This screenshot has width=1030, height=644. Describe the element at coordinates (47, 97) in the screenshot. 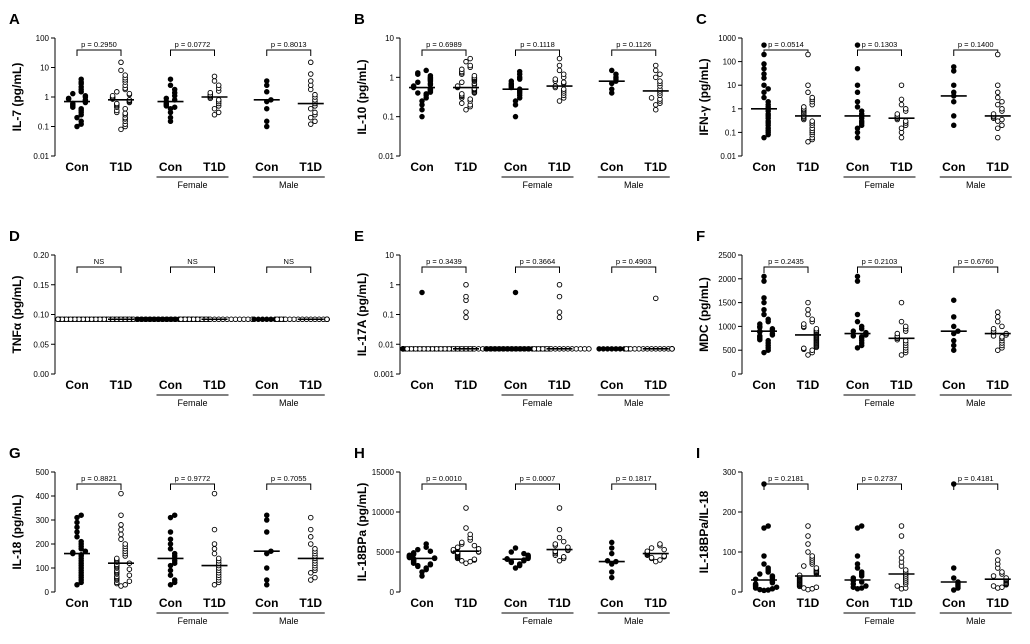

I see `y-tick-label: 1` at that location.